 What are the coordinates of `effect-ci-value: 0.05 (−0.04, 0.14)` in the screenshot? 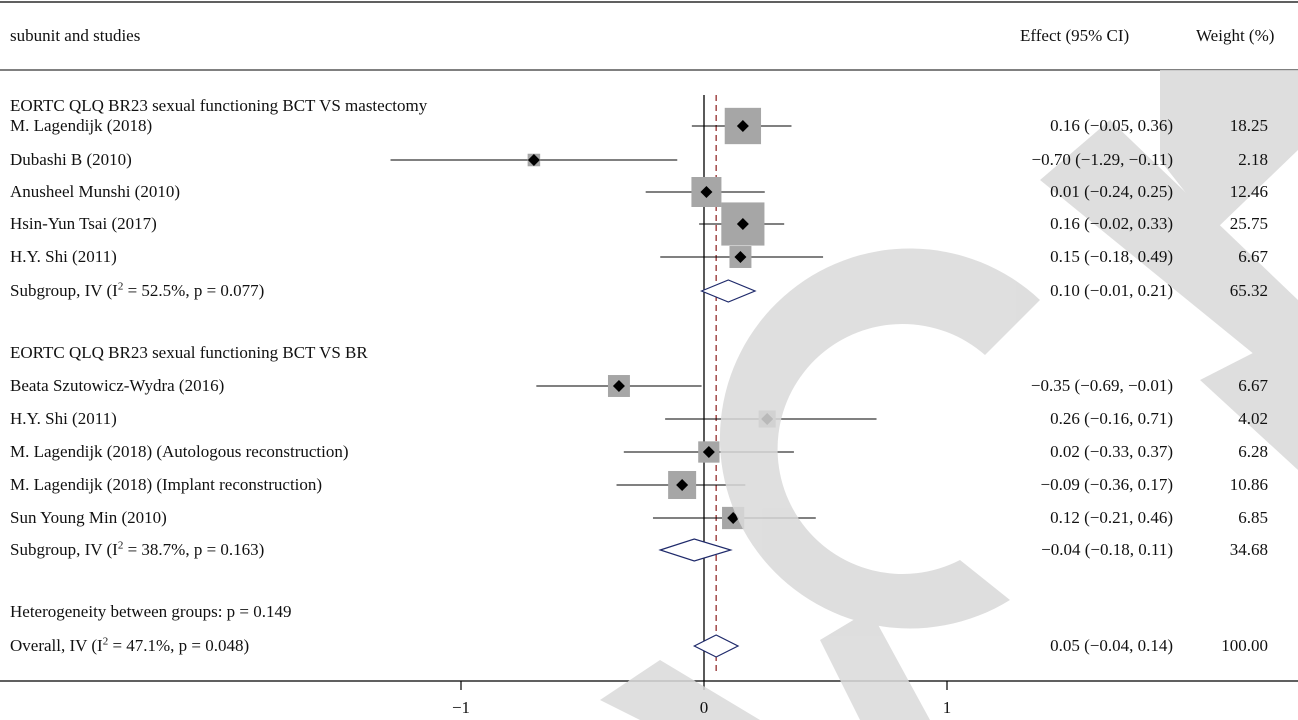 It's located at (1111, 645).